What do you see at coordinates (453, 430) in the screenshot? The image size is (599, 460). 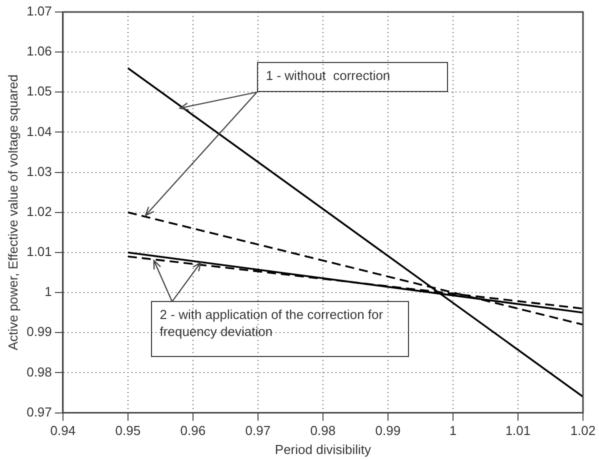 I see `x-tick-label: 1` at bounding box center [453, 430].